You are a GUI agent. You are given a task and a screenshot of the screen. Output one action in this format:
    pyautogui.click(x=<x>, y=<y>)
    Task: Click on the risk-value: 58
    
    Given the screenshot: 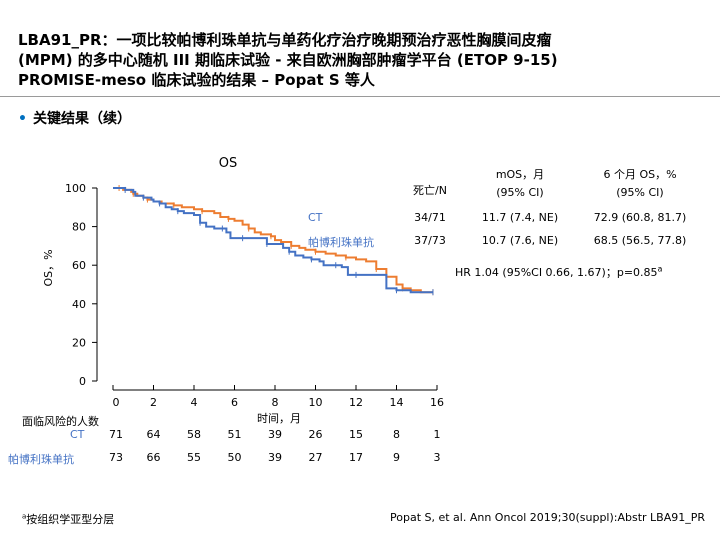 What is the action you would take?
    pyautogui.click(x=194, y=434)
    